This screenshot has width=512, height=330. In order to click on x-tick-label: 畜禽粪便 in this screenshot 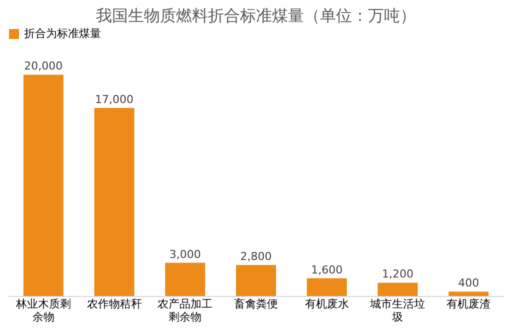, I will do `click(256, 304)`.